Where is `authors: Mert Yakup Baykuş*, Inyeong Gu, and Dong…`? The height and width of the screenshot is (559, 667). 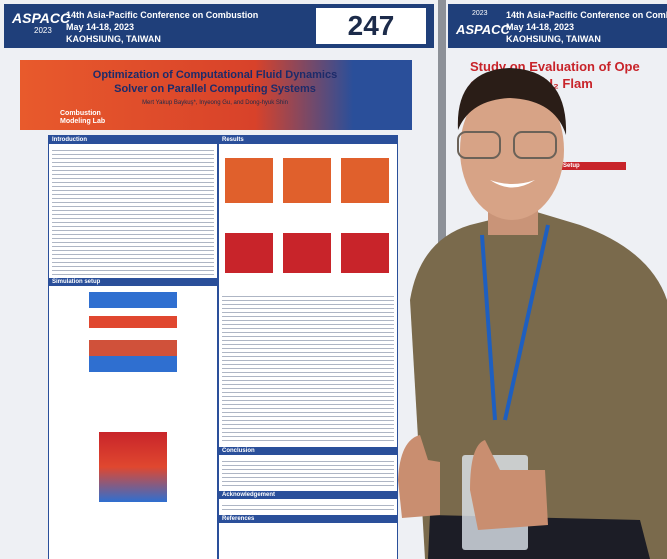 authors: Mert Yakup Baykuş*, Inyeong Gu, and Dong… is located at coordinates (215, 103).